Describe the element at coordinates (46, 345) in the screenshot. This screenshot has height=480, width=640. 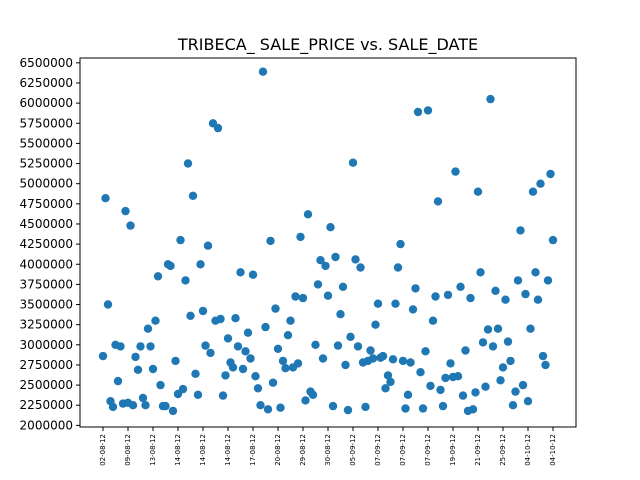
I see `y-tick-label: 3000000` at that location.